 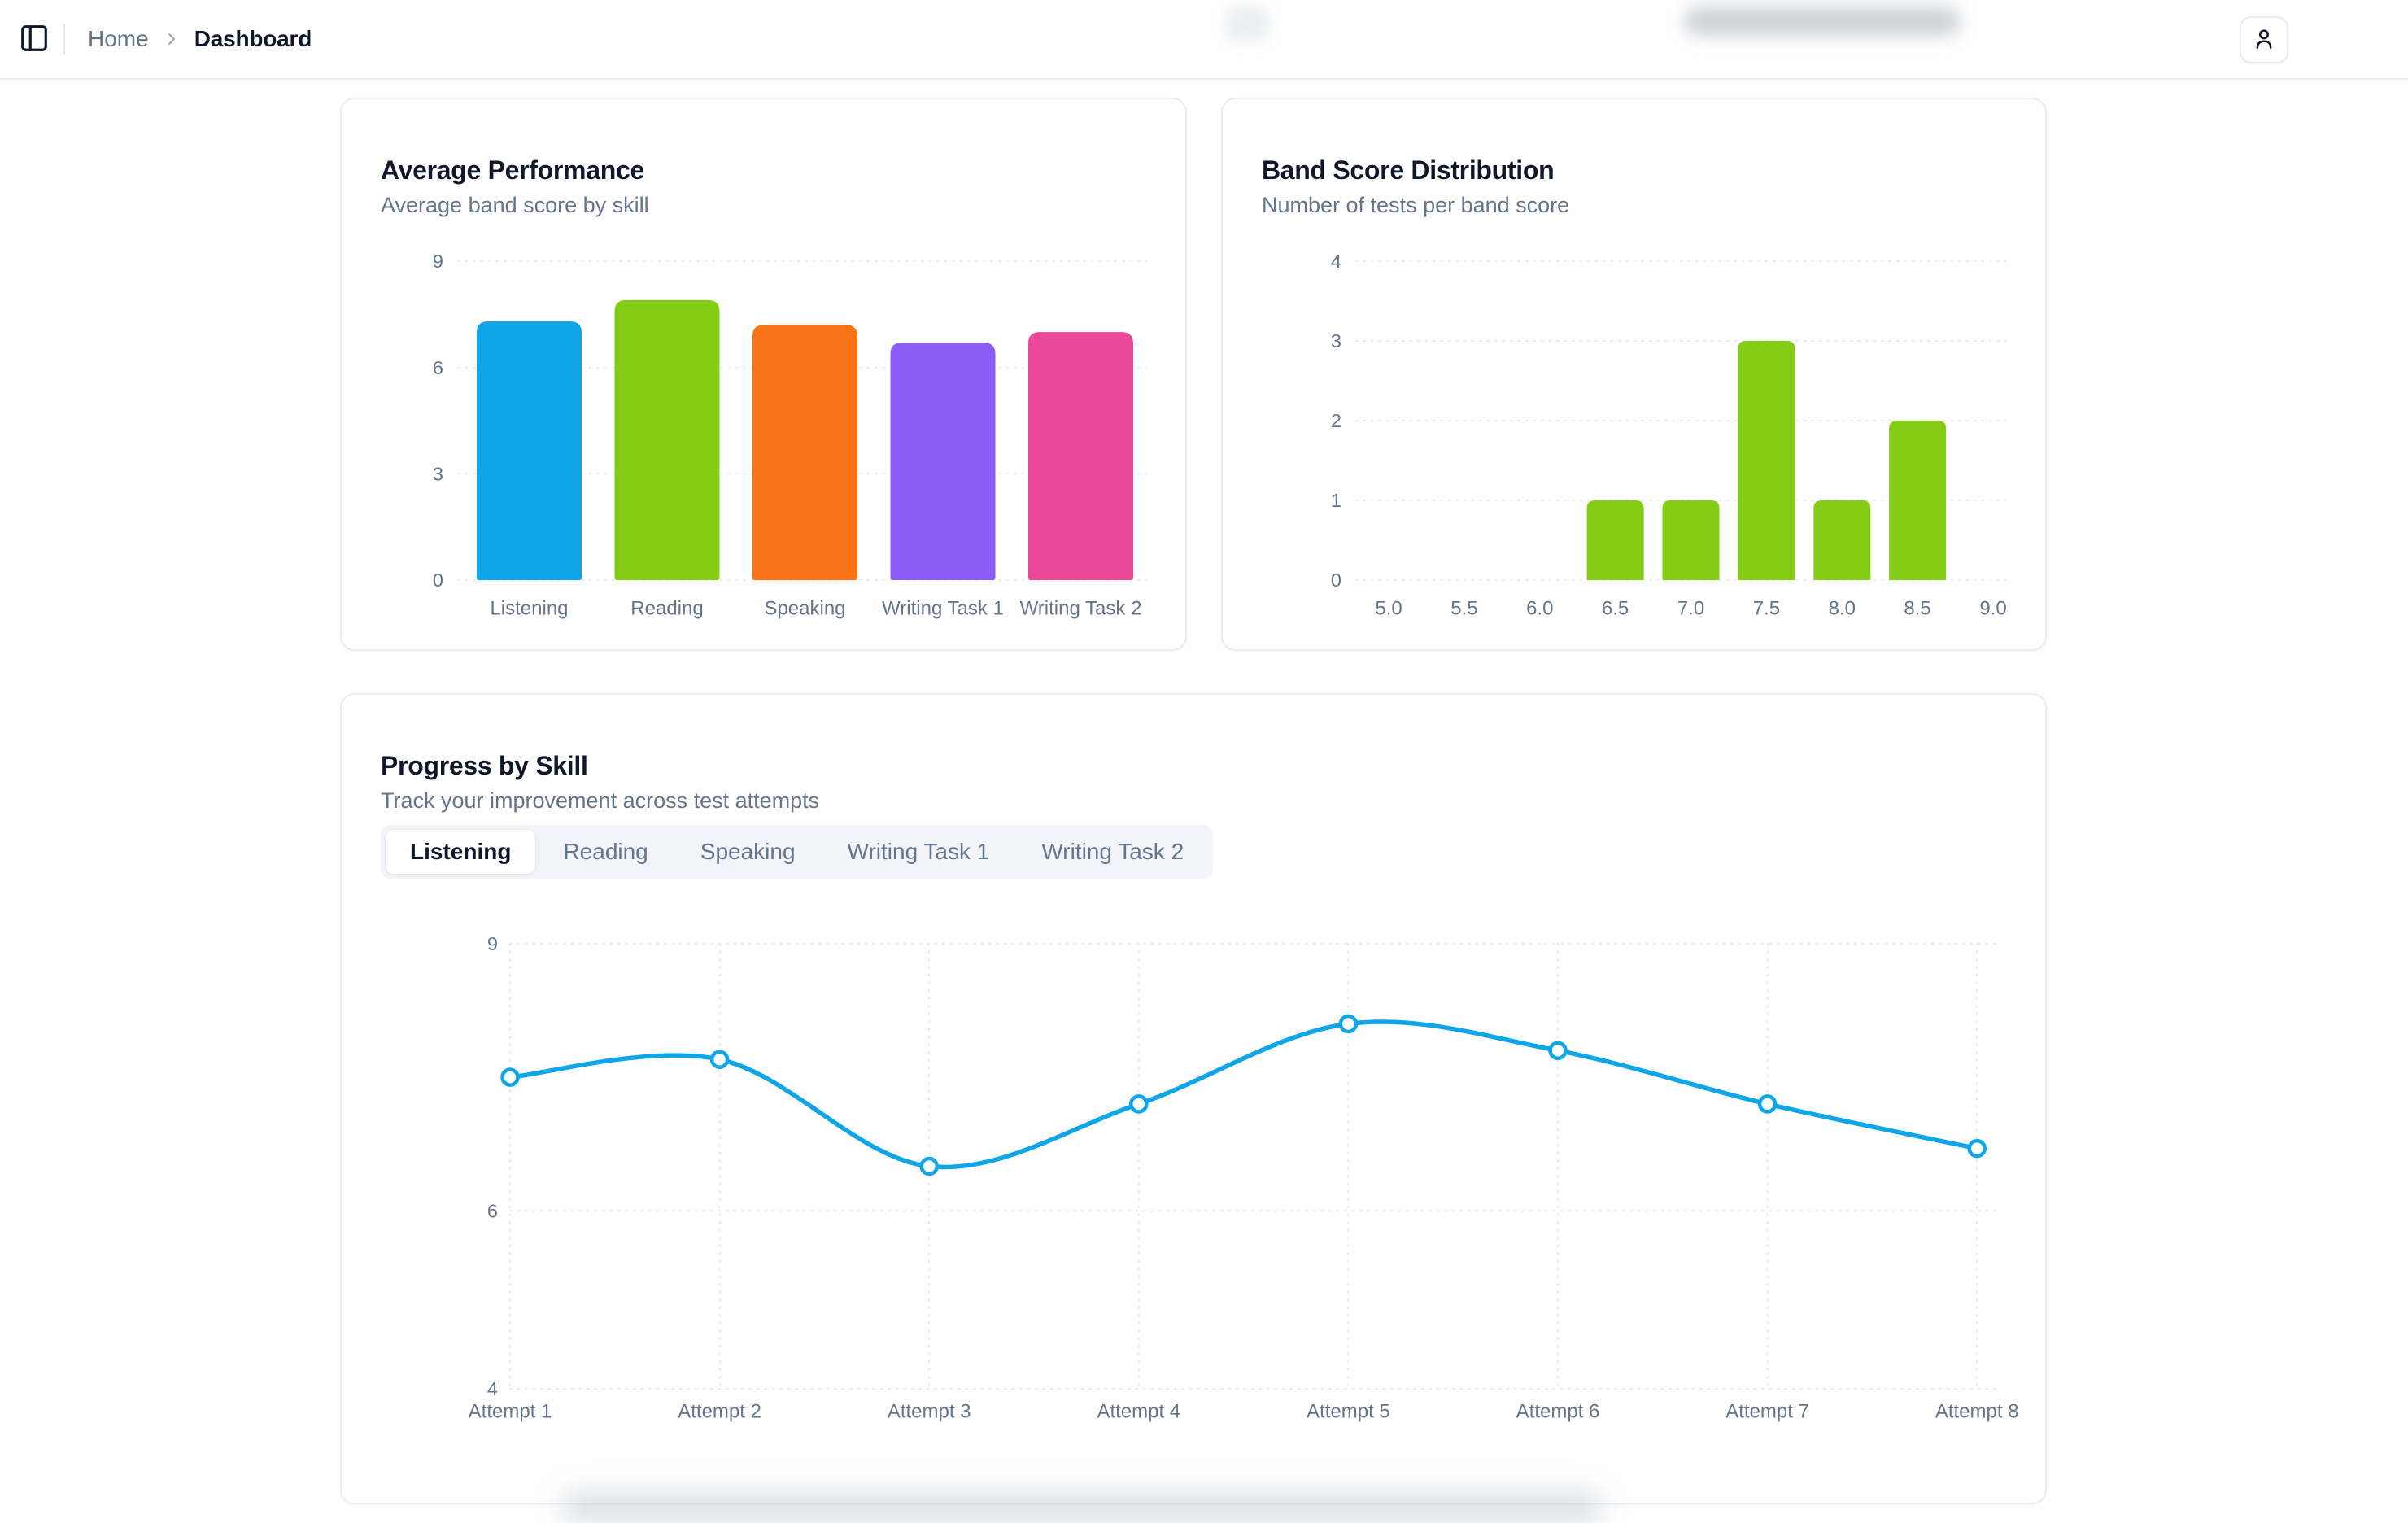 I want to click on svg-text: 5.5, so click(x=1463, y=608).